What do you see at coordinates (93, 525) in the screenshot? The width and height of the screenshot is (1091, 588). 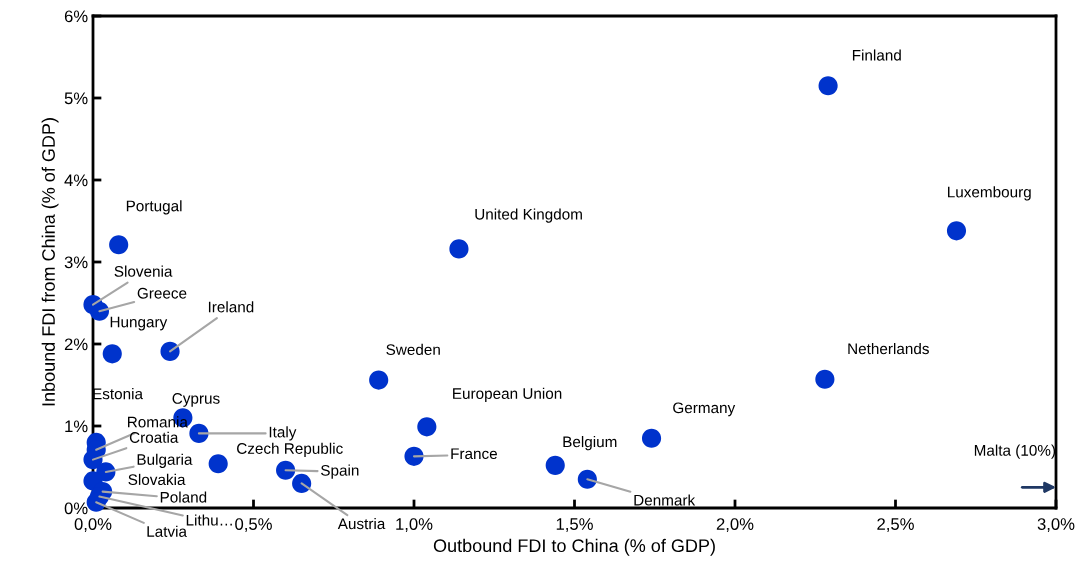 I see `x-tick-label: 0,0%` at bounding box center [93, 525].